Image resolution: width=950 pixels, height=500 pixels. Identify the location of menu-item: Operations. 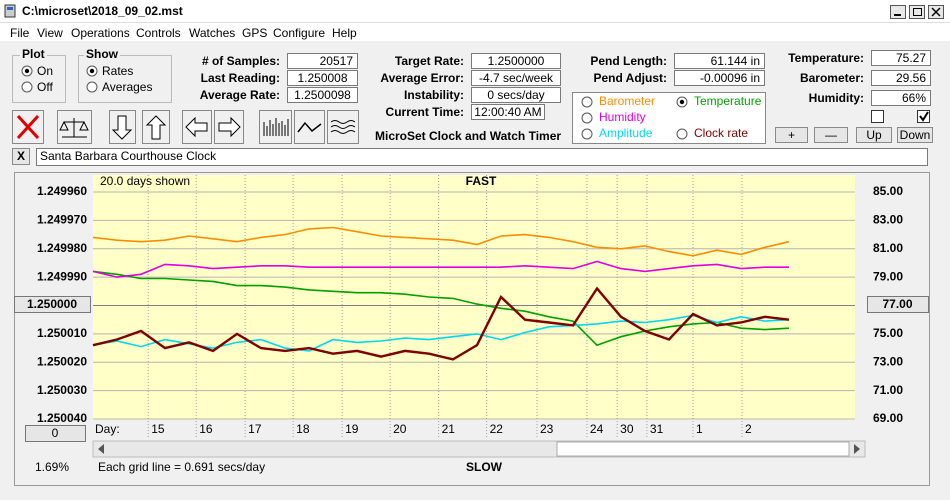
(100, 33).